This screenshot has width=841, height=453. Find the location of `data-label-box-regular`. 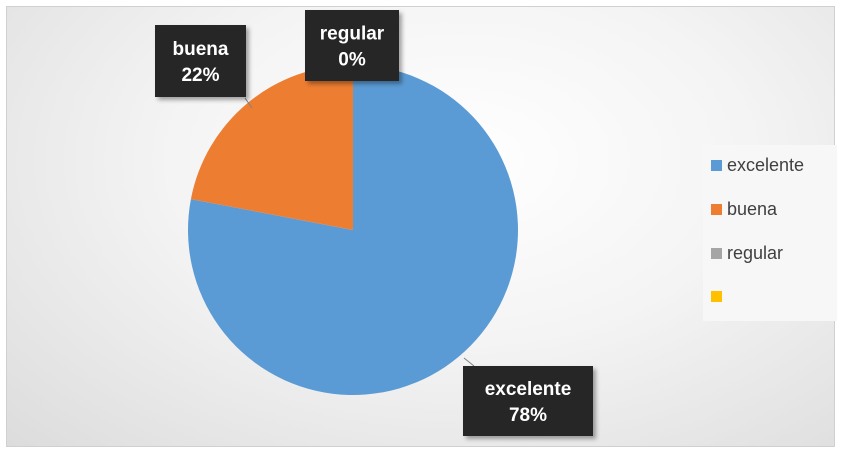

data-label-box-regular is located at coordinates (352, 45).